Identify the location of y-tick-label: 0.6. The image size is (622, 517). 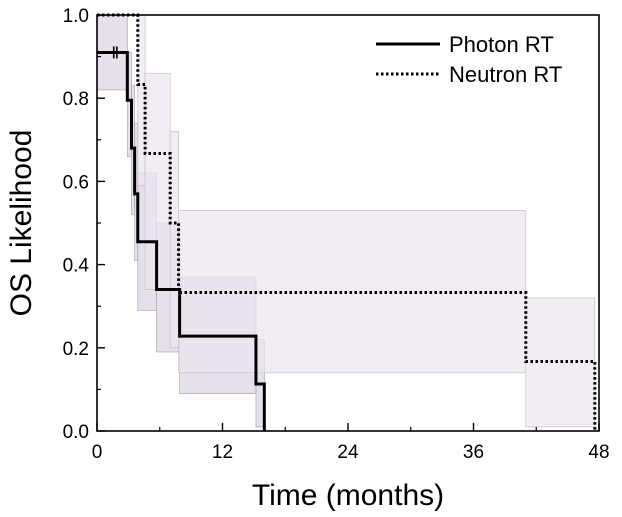
(76, 182).